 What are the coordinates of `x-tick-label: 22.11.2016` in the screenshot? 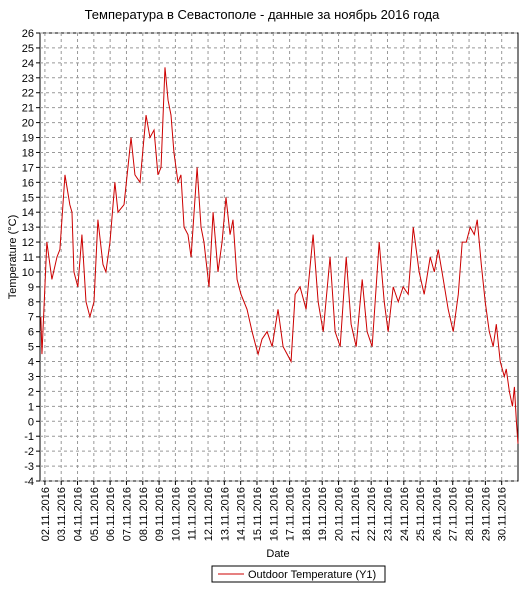 It's located at (372, 514).